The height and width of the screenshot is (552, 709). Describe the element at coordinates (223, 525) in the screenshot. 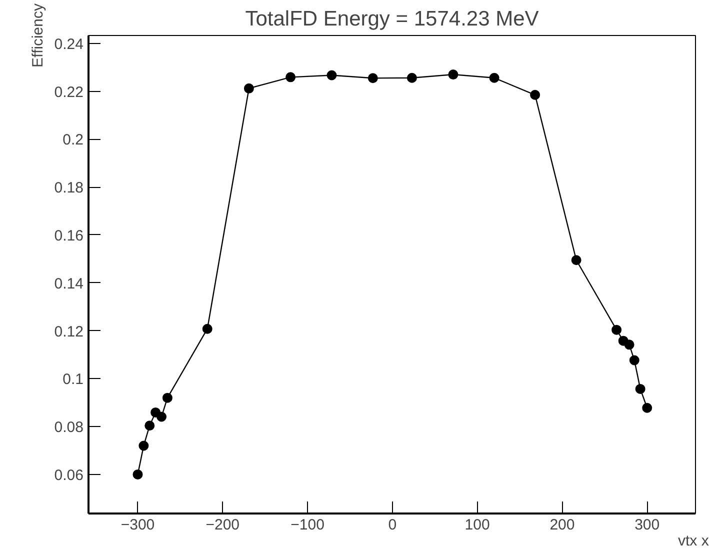

I see `x-tick-label: −200` at that location.